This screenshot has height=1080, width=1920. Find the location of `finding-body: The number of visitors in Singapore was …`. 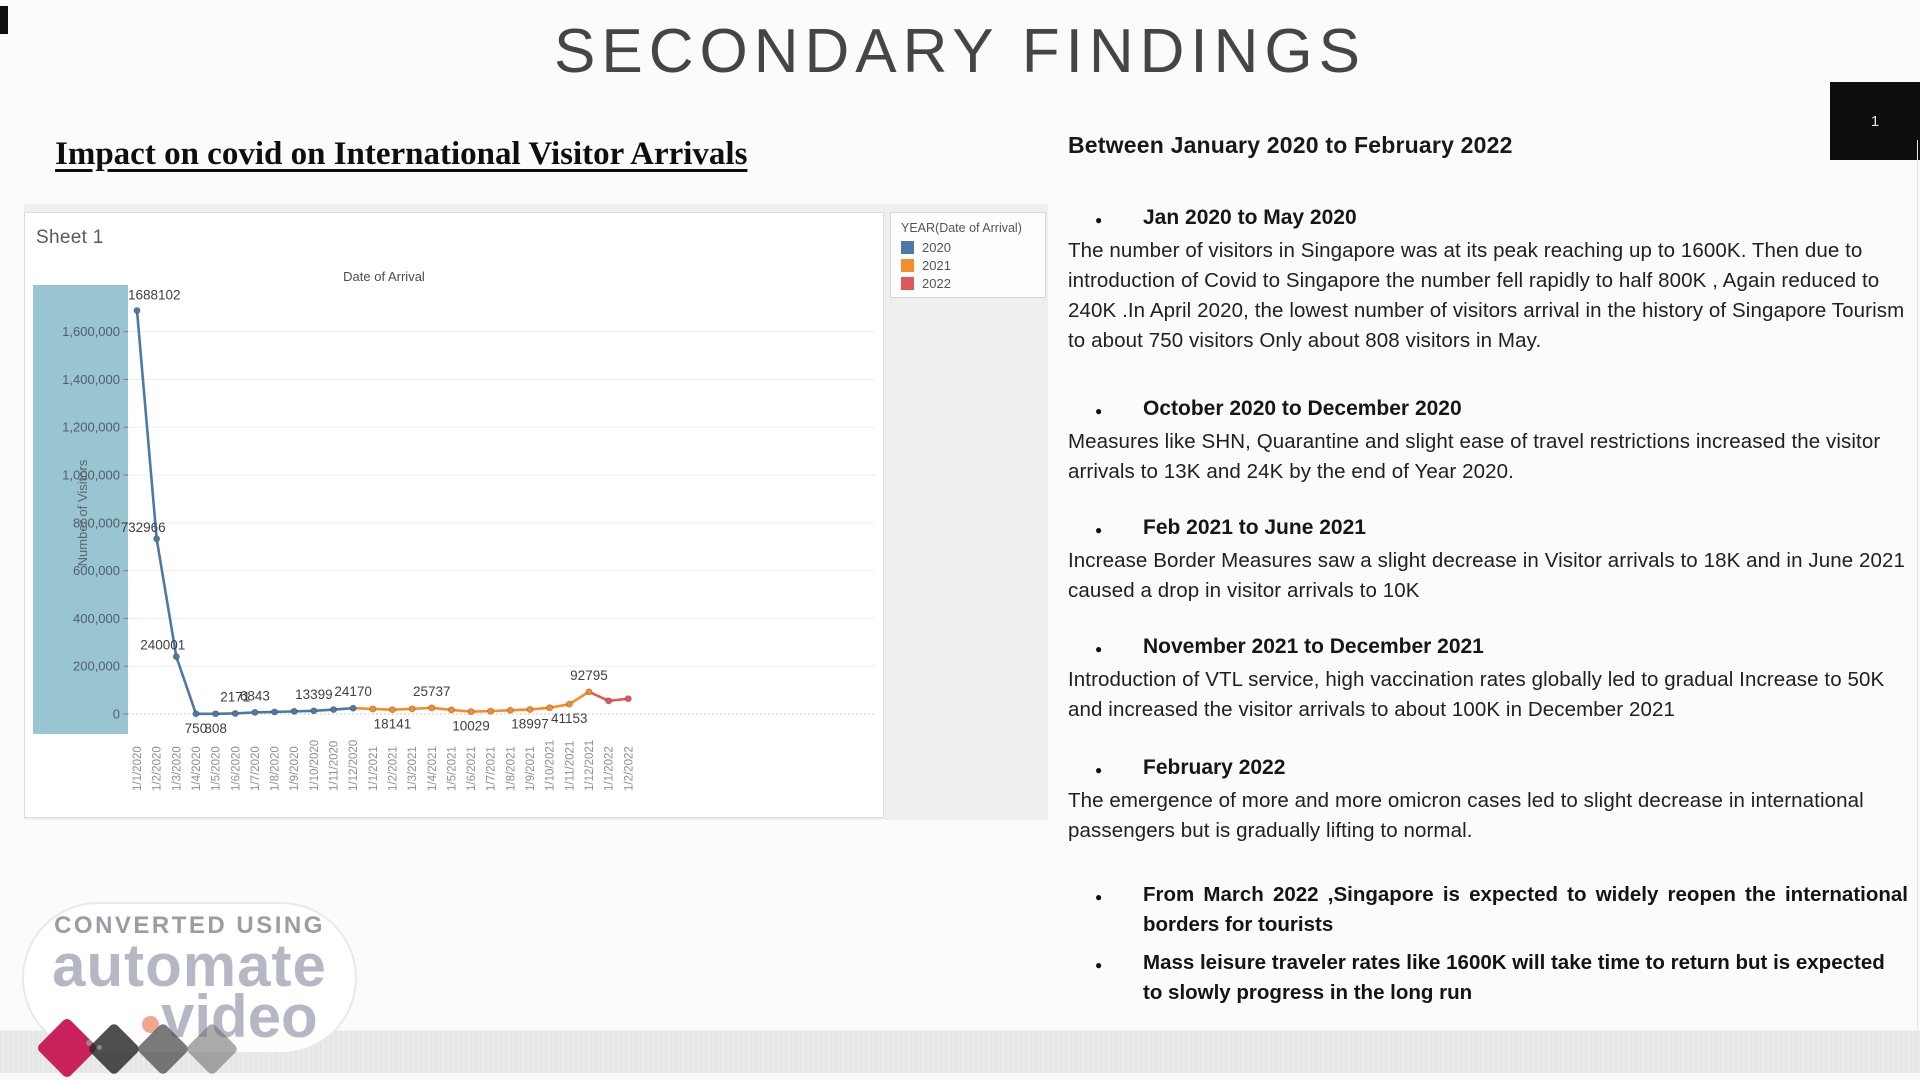

finding-body: The number of visitors in Singapore was … is located at coordinates (1486, 295).